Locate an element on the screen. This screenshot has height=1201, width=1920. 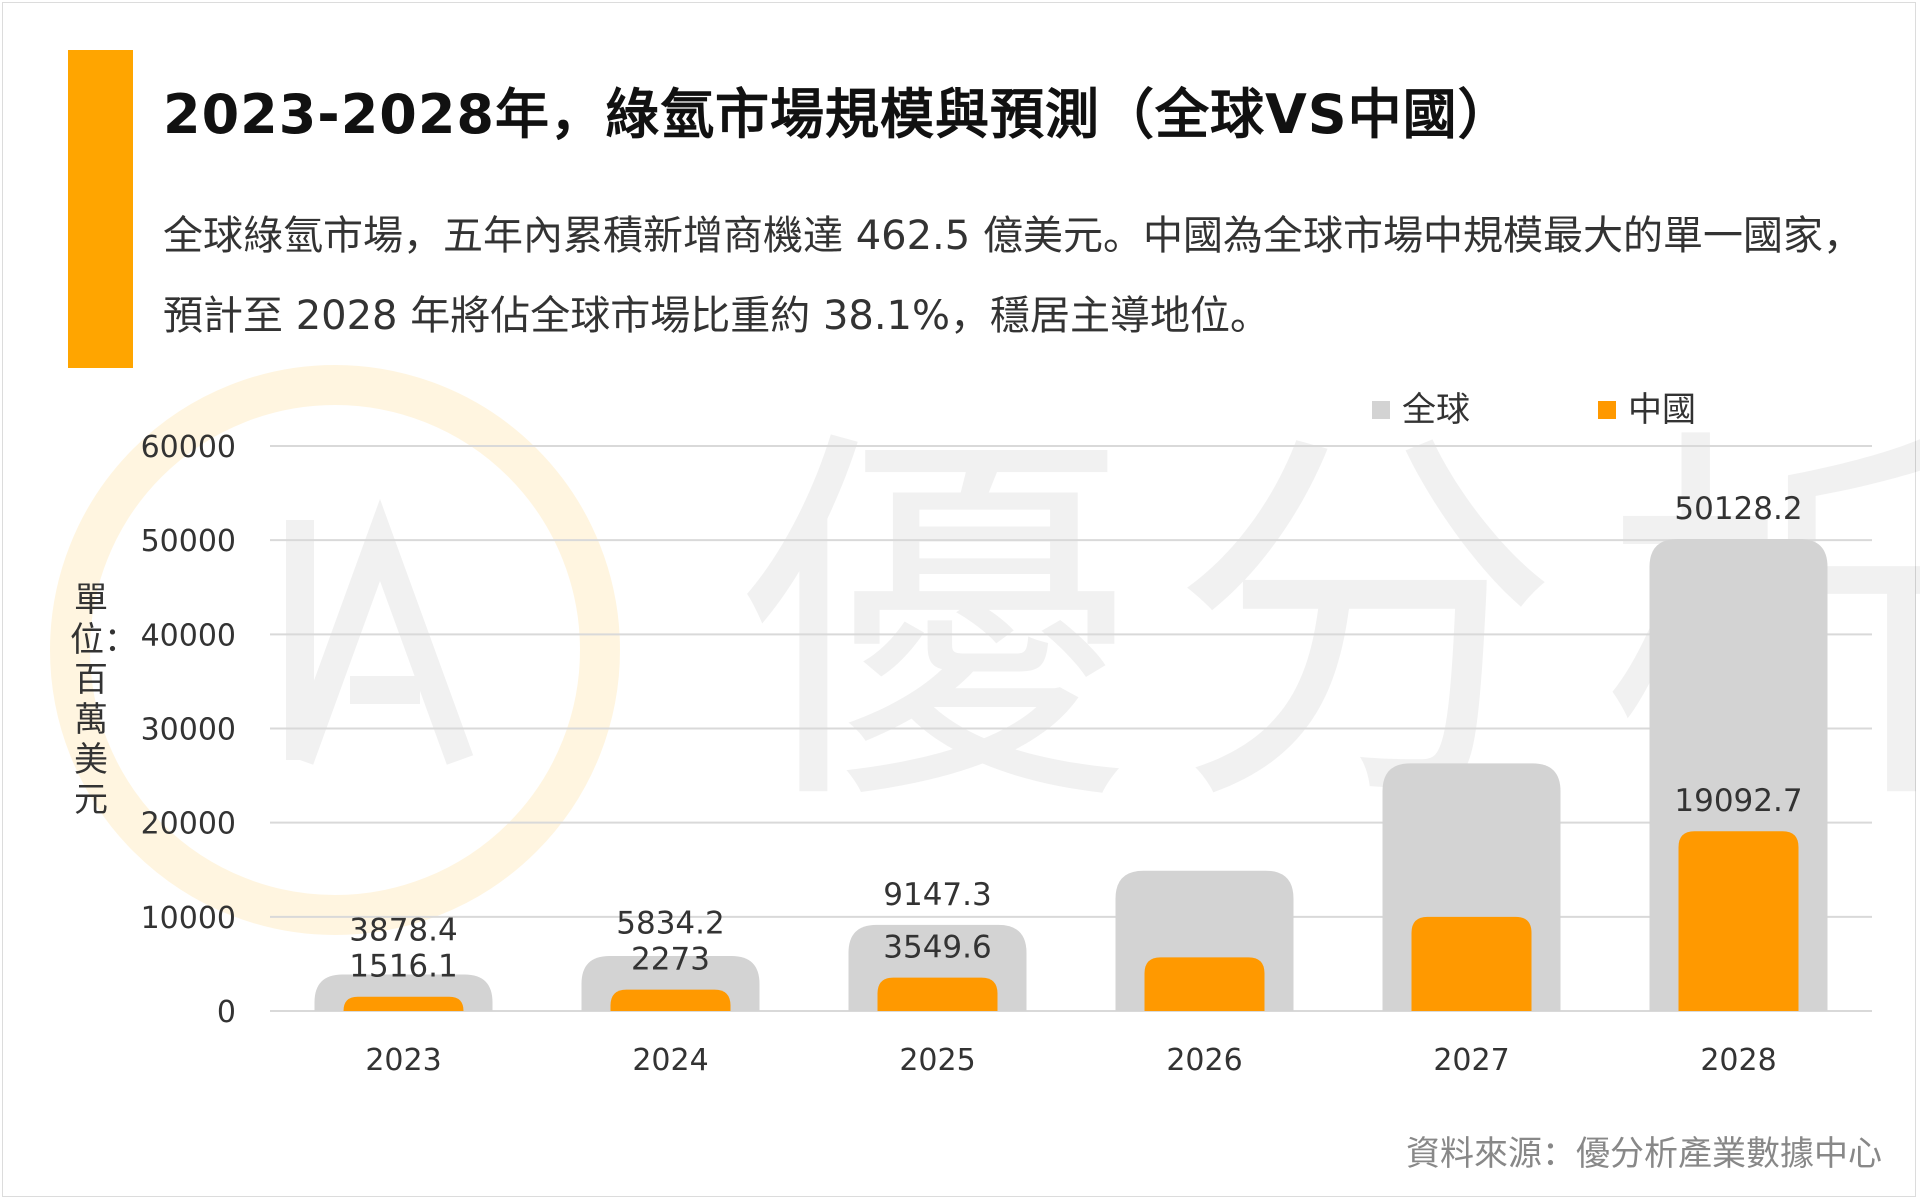
y-tick-label: 50000 is located at coordinates (188, 541).